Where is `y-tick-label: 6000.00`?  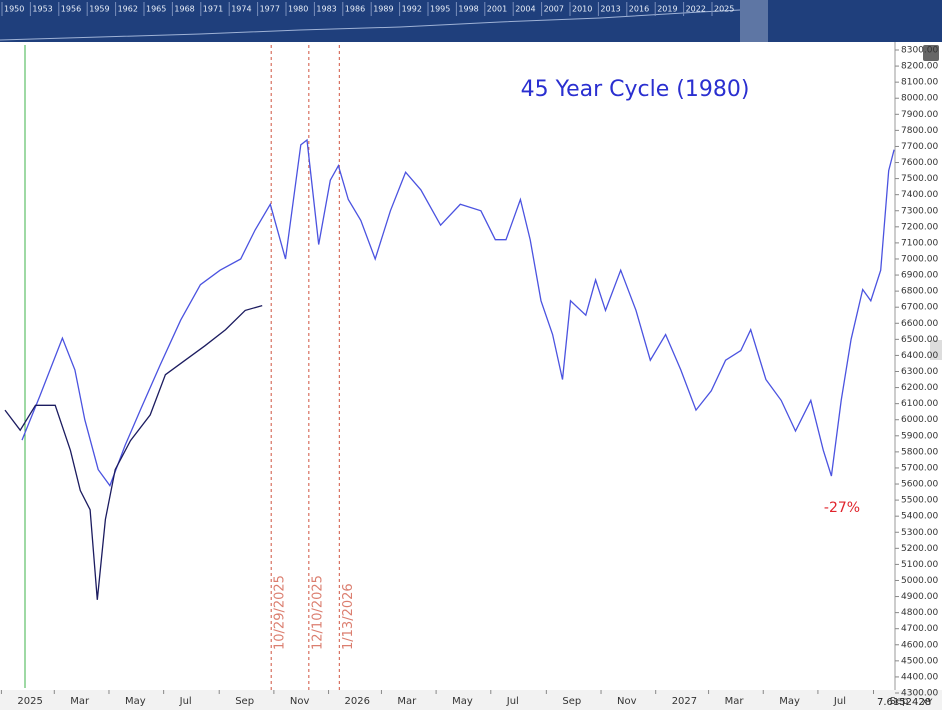 y-tick-label: 6000.00 is located at coordinates (919, 420).